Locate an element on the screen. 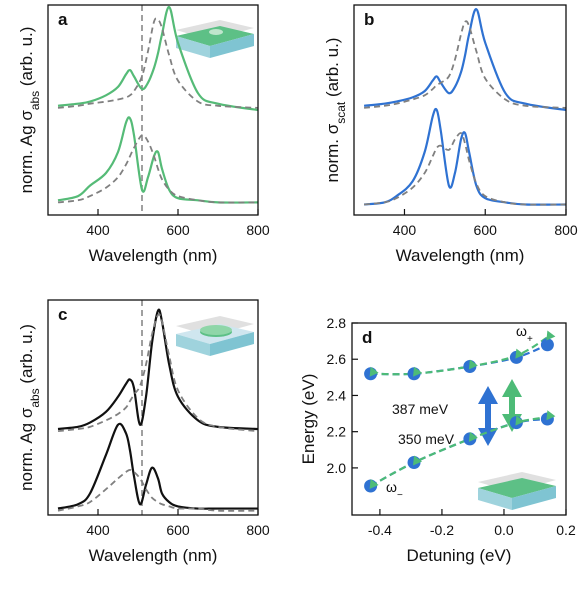 This screenshot has width=582, height=589. panel-letter: c is located at coordinates (62, 314).